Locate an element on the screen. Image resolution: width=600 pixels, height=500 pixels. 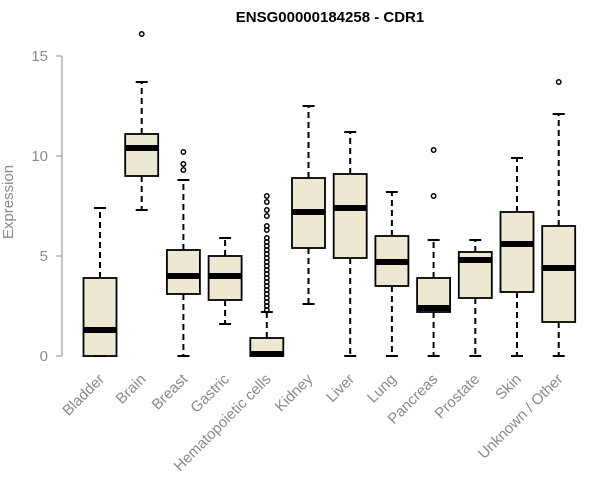
y-axis-ticks: 0 5 10 15 is located at coordinates (46, 206).